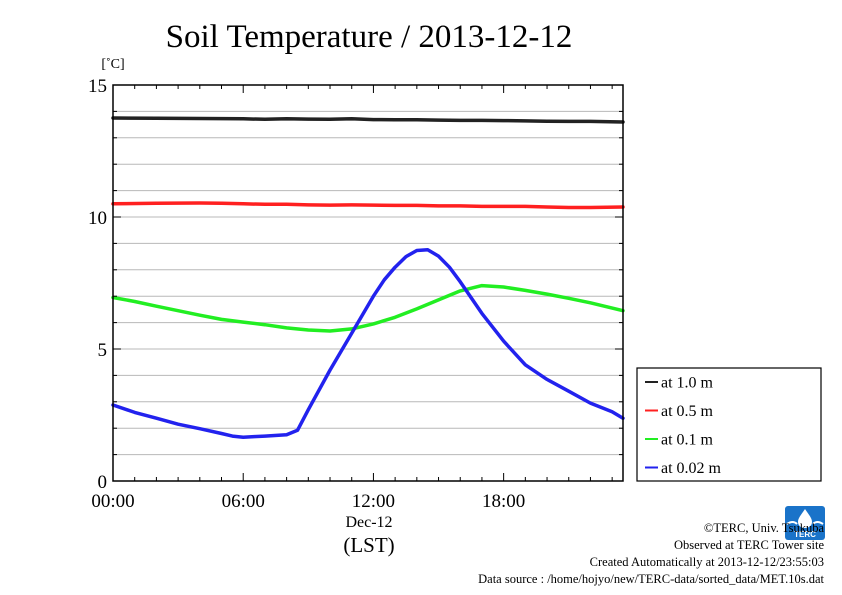 Image resolution: width=842 pixels, height=595 pixels. I want to click on x-tick-label: 06:00, so click(243, 501).